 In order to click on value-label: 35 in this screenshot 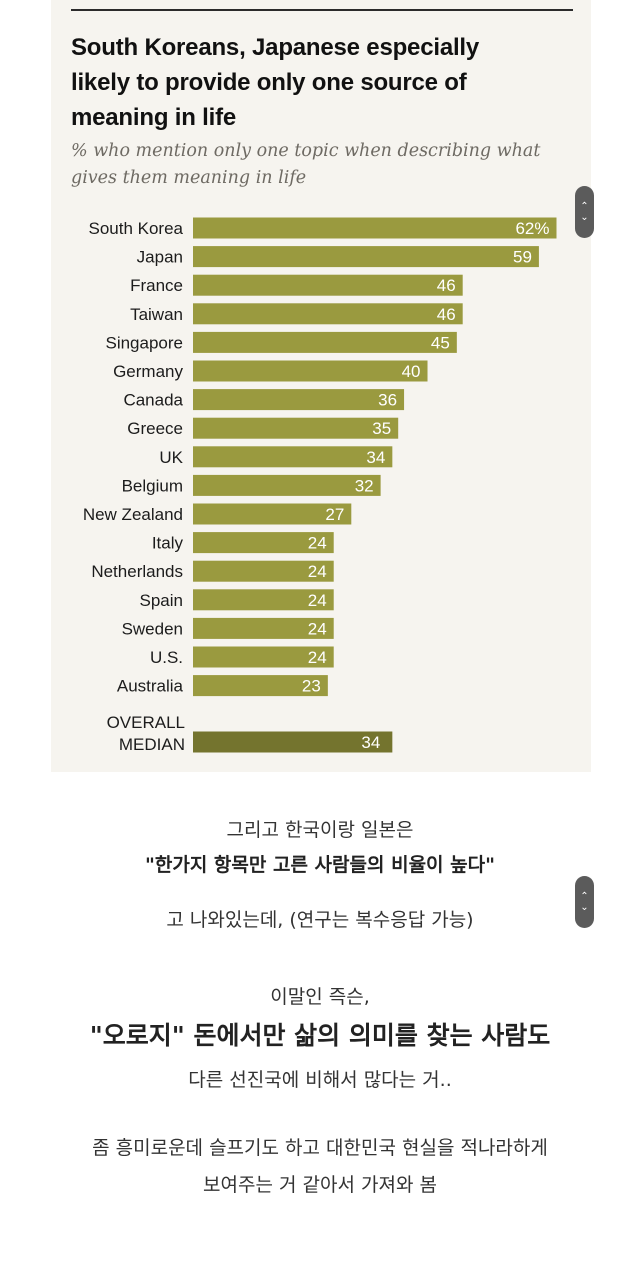, I will do `click(381, 428)`.